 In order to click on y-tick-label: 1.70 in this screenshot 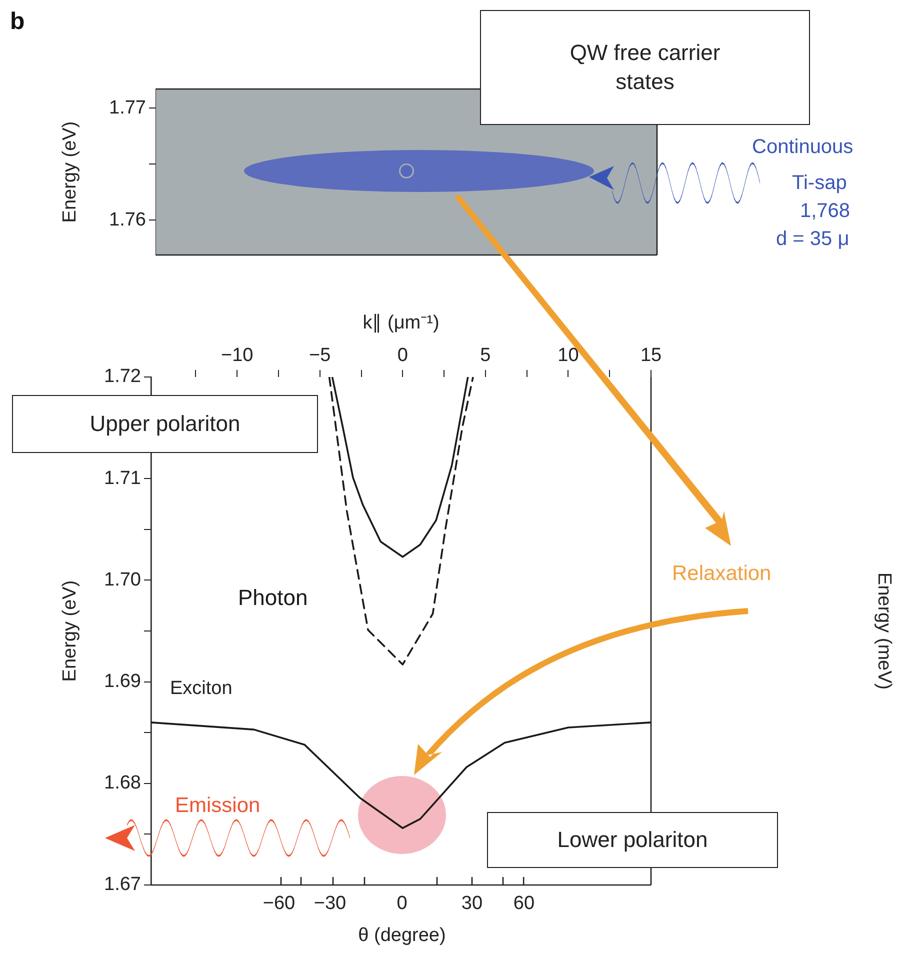, I will do `click(122, 579)`.